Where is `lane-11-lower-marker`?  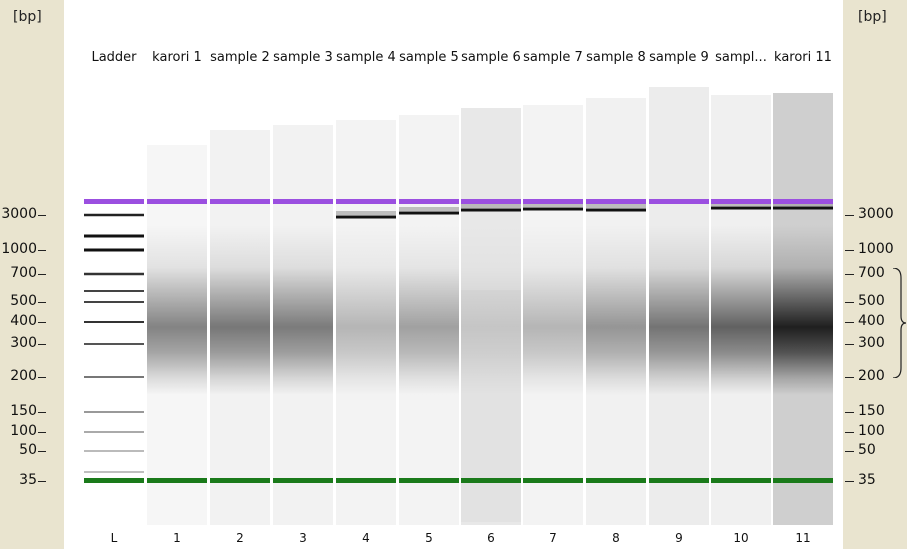
lane-11-lower-marker is located at coordinates (803, 480).